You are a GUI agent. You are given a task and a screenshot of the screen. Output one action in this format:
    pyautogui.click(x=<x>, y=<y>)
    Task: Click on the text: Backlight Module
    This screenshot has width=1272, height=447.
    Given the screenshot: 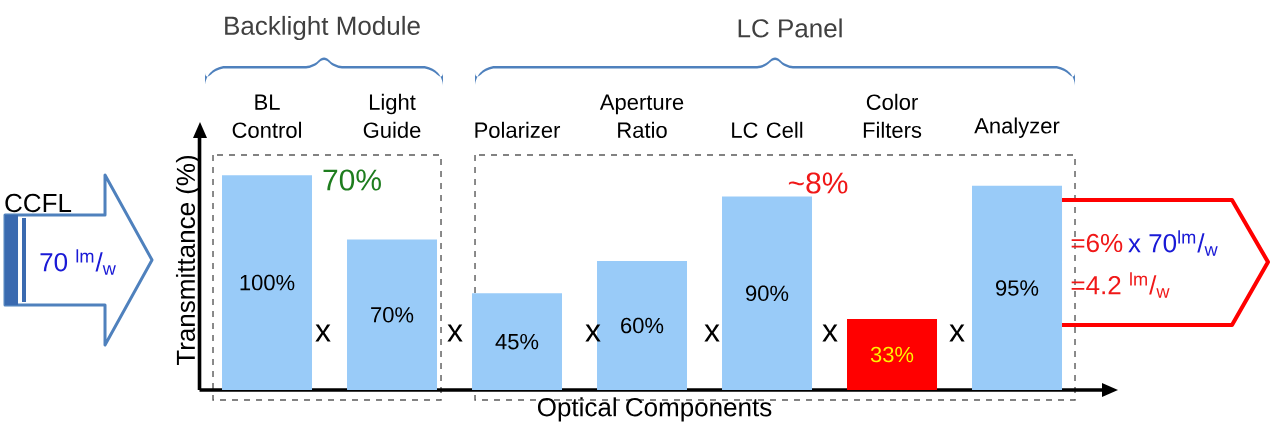 What is the action you would take?
    pyautogui.click(x=322, y=28)
    